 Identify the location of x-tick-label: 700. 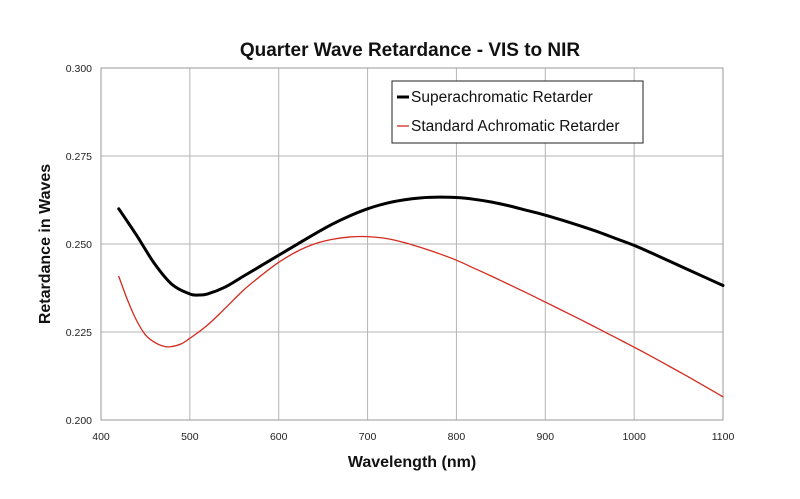
(368, 437).